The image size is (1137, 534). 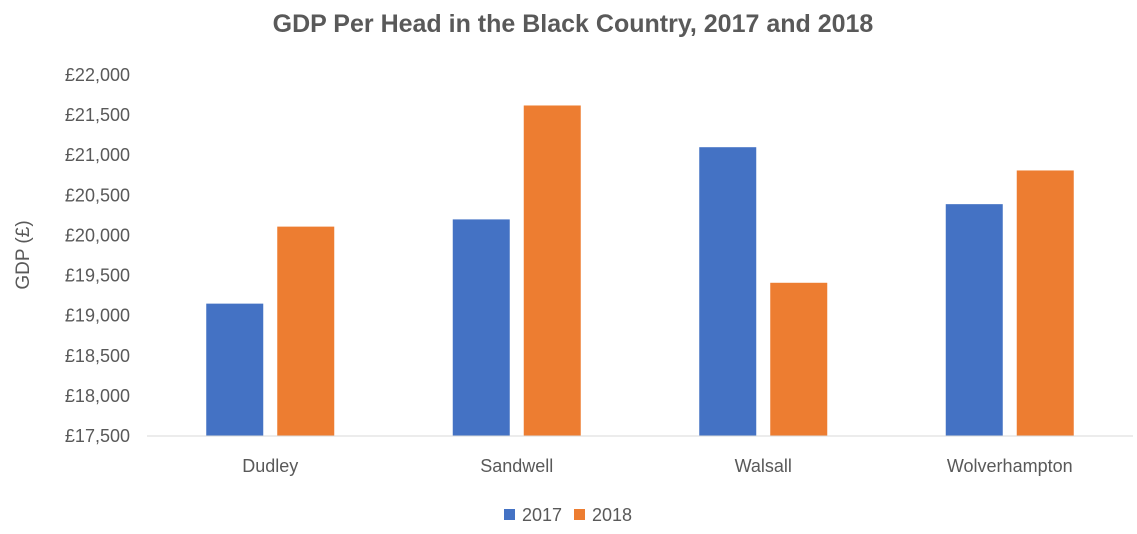 What do you see at coordinates (97, 356) in the screenshot?
I see `y-tick-label: £18,500` at bounding box center [97, 356].